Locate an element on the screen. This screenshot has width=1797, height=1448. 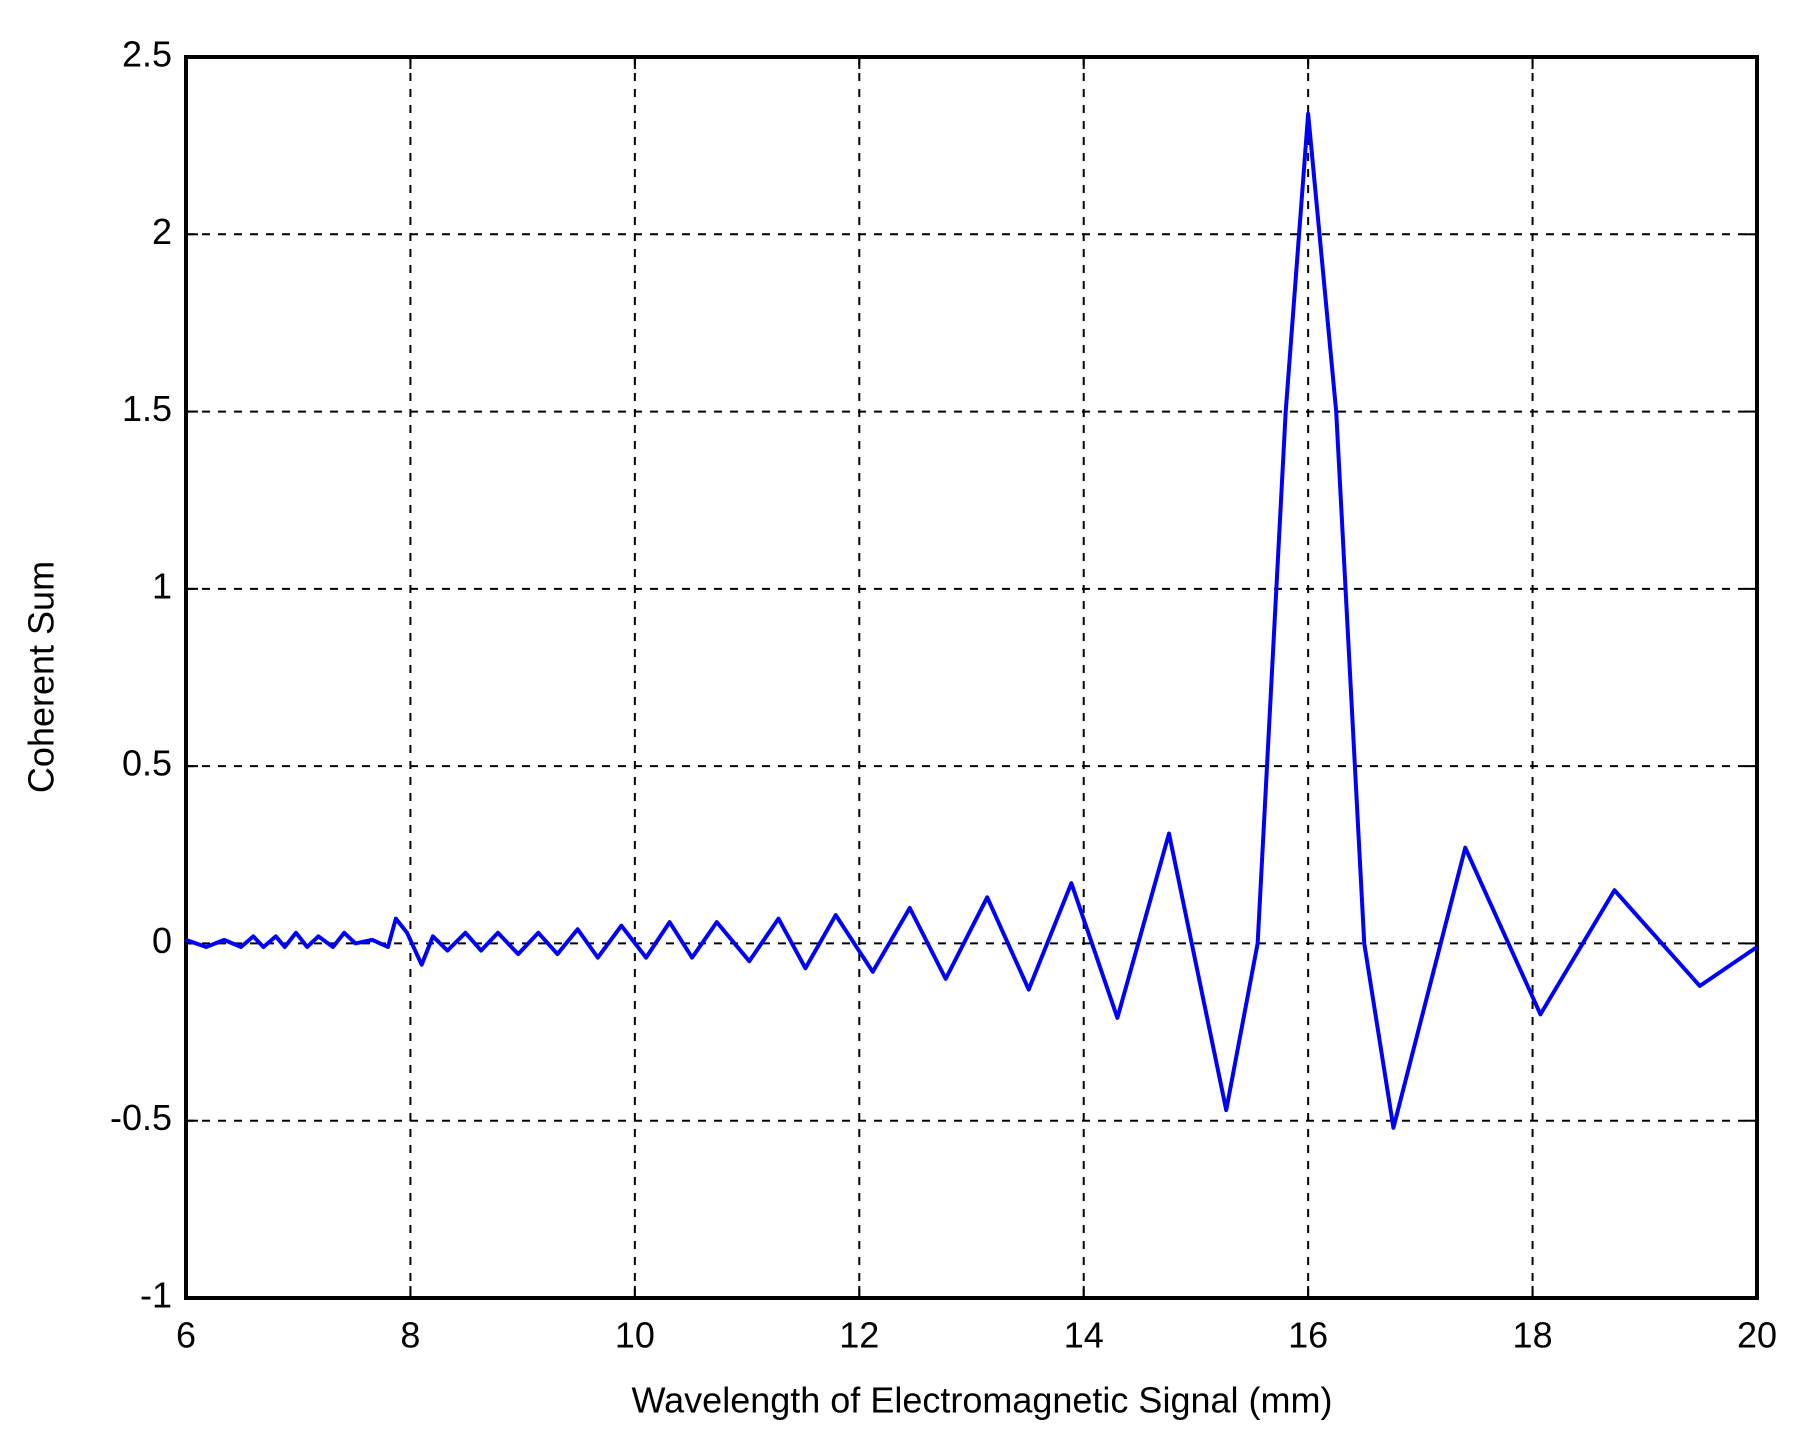
y-tick-label: 1 is located at coordinates (162, 585).